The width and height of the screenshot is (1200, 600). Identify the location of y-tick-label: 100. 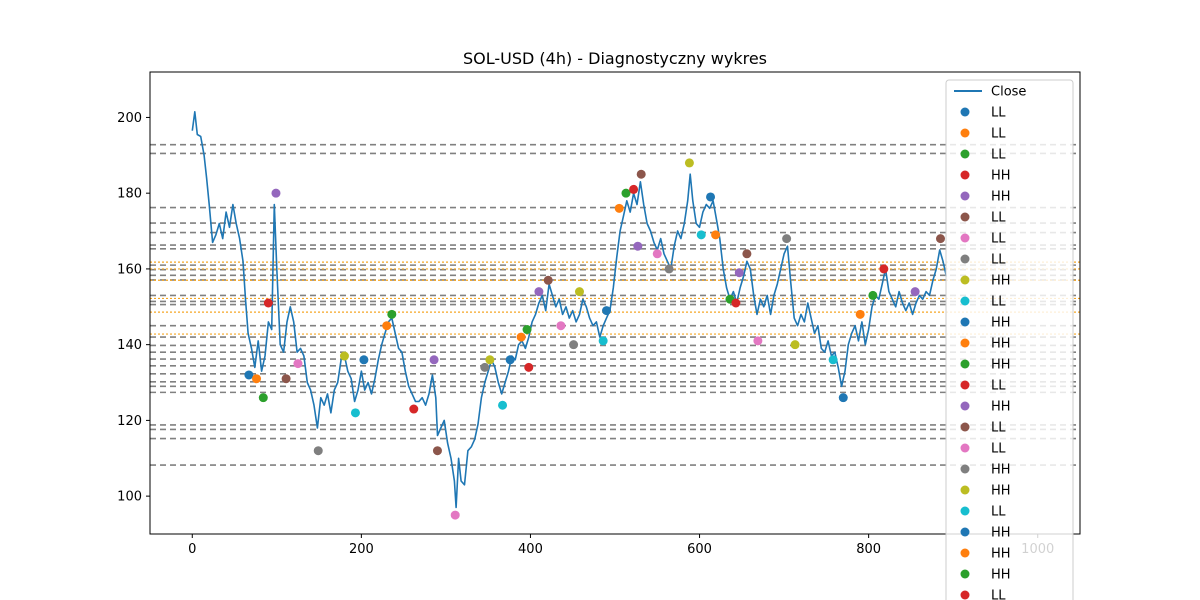
(129, 497).